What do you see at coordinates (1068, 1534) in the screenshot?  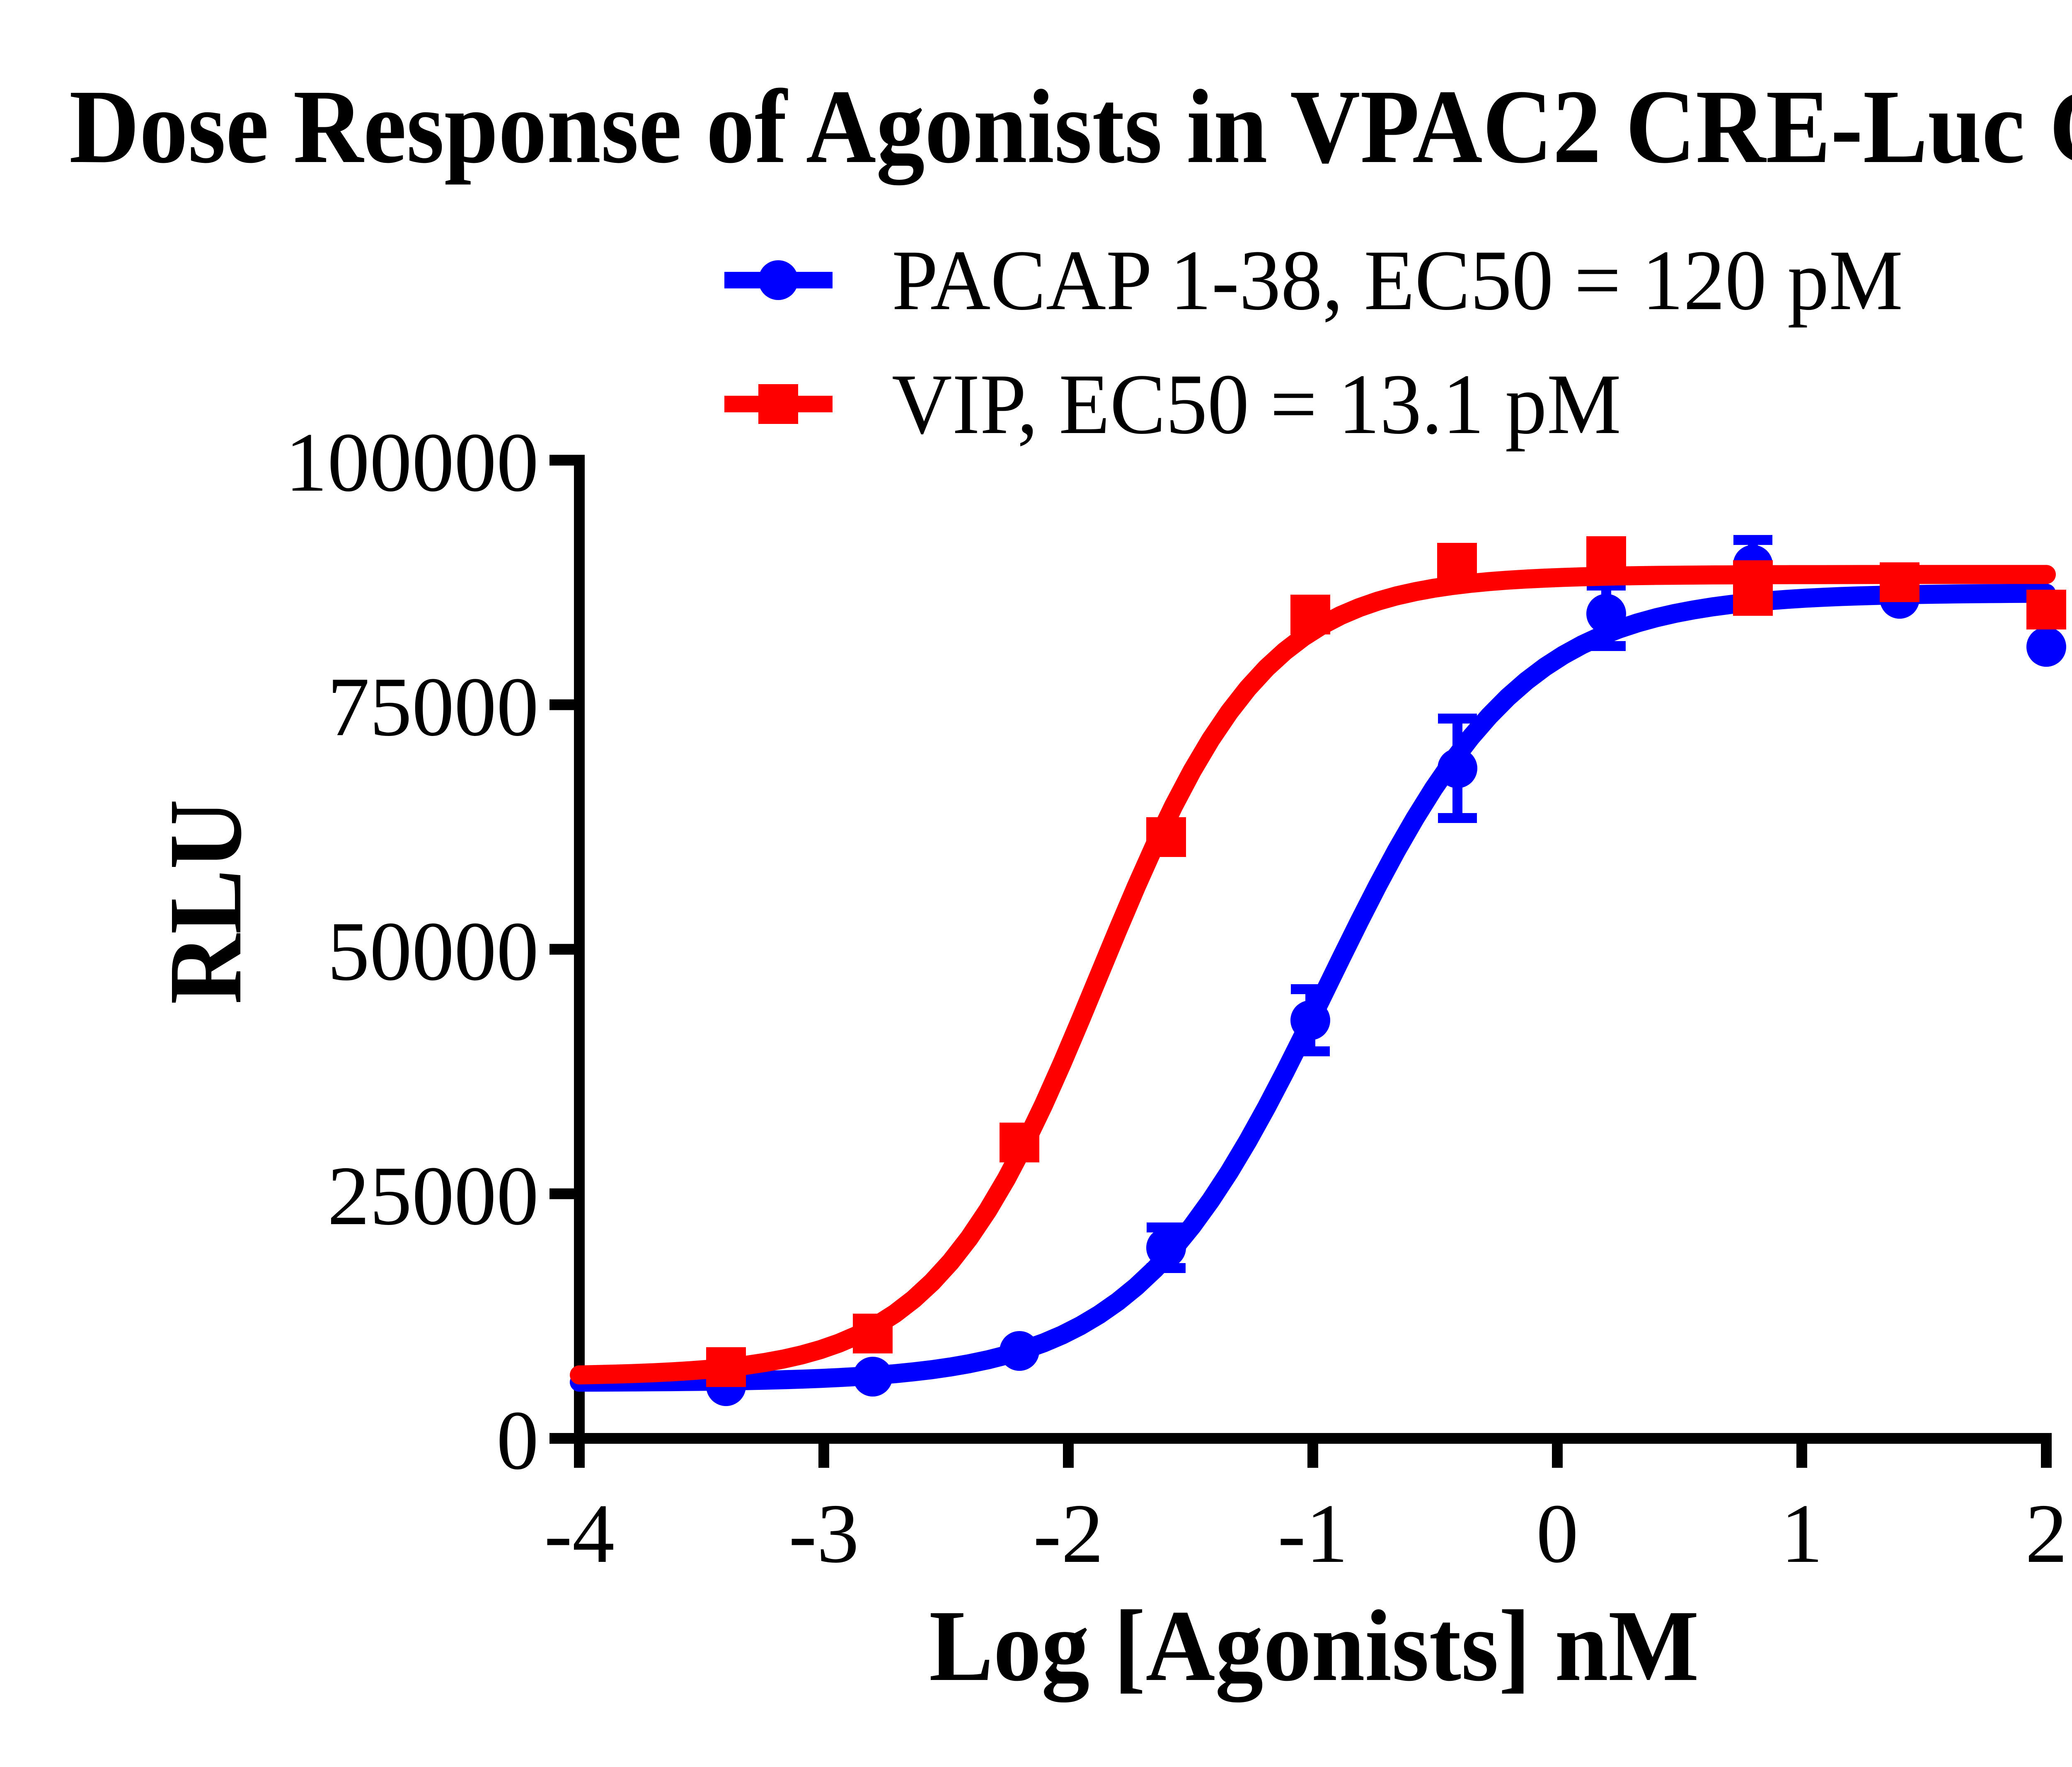 I see `svg-text: -2` at bounding box center [1068, 1534].